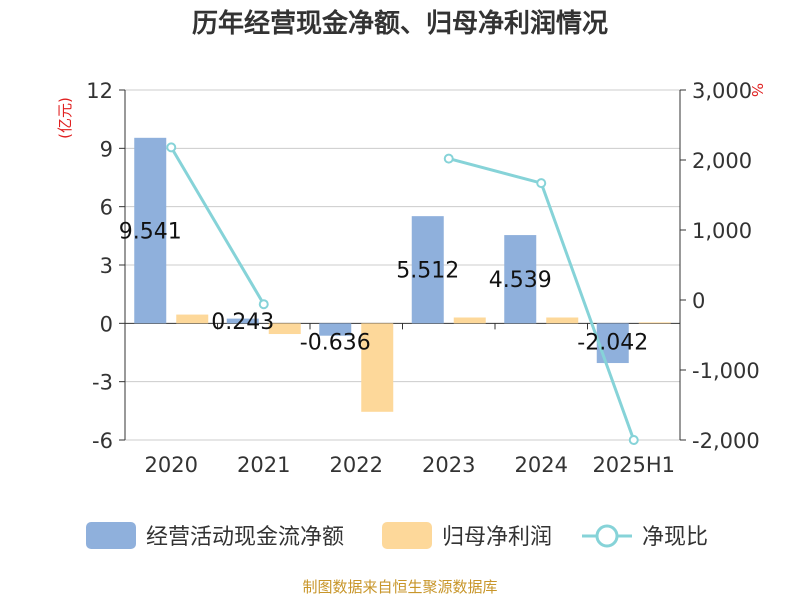 This screenshot has height=600, width=800. What do you see at coordinates (65, 118) in the screenshot?
I see `y-left-unit: (亿元)` at bounding box center [65, 118].